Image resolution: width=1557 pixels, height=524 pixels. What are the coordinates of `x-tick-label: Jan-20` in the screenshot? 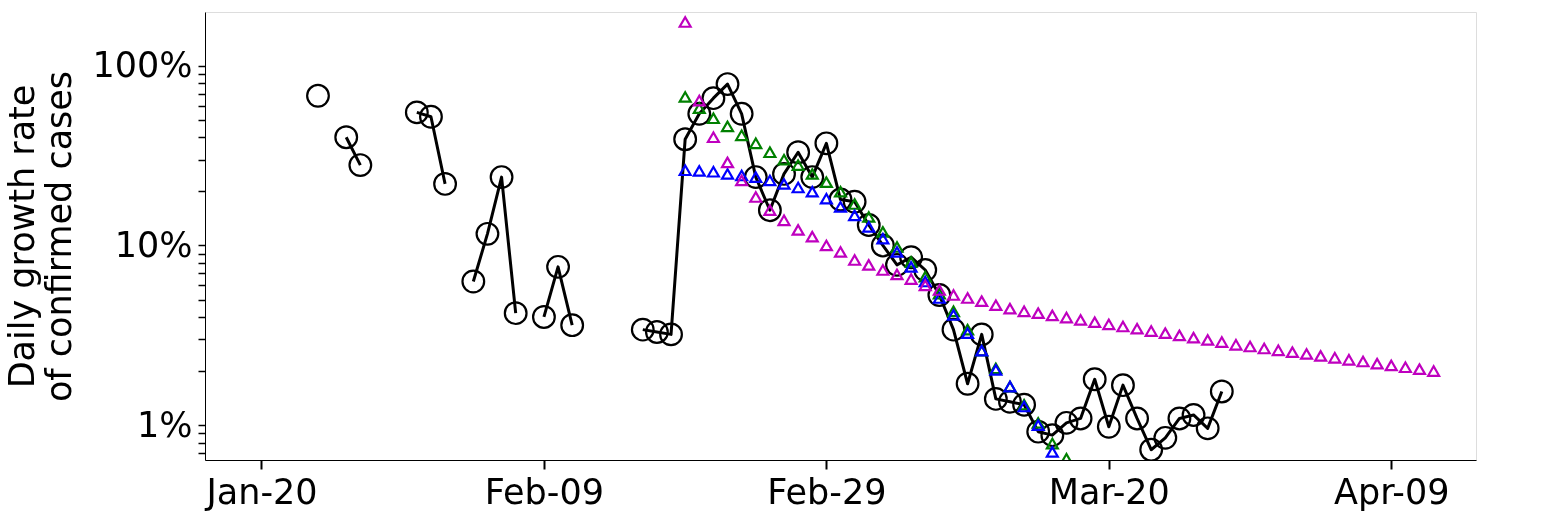 It's located at (261, 491).